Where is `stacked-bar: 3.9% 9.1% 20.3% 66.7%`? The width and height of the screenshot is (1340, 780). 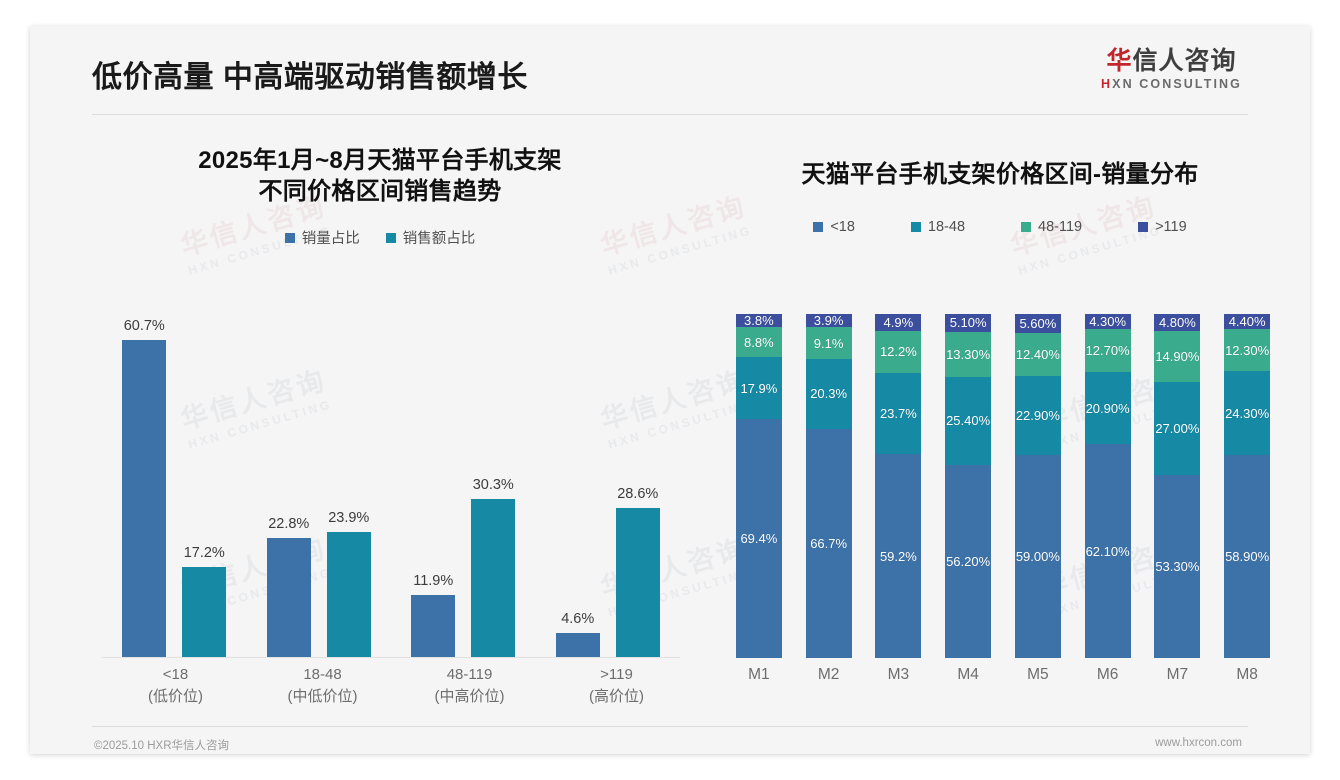
stacked-bar: 3.9% 9.1% 20.3% 66.7% is located at coordinates (828, 486).